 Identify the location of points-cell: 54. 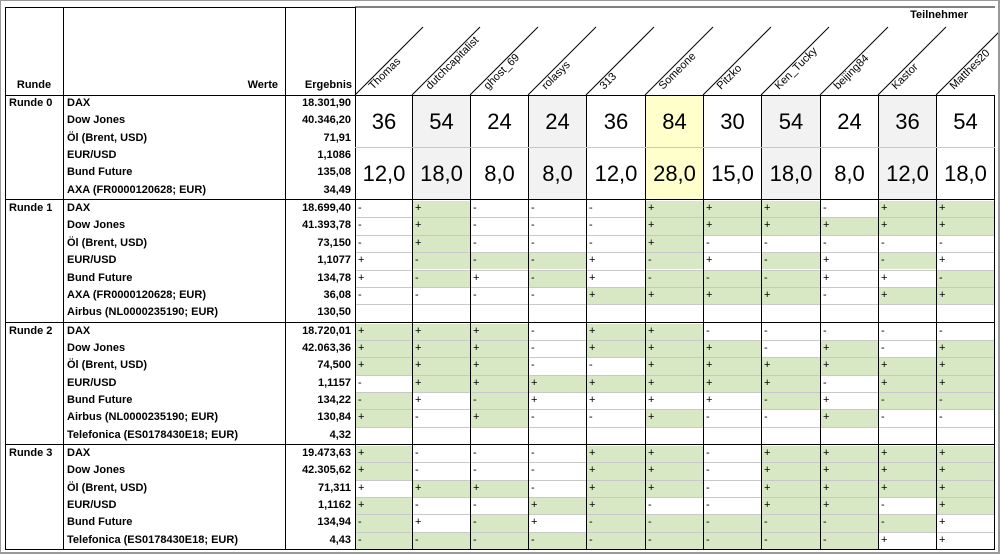
(965, 122).